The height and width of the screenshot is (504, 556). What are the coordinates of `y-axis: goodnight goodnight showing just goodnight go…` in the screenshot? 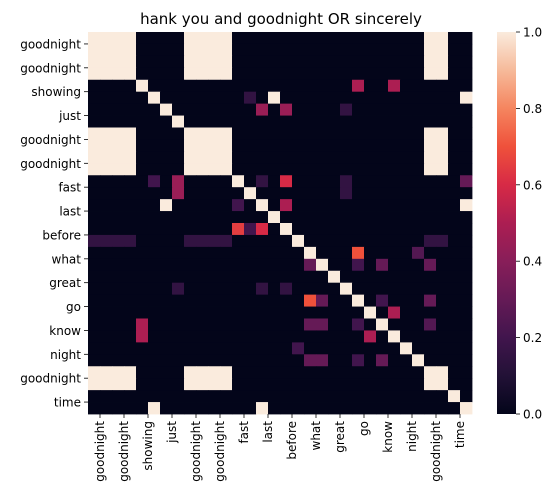 It's located at (54, 223).